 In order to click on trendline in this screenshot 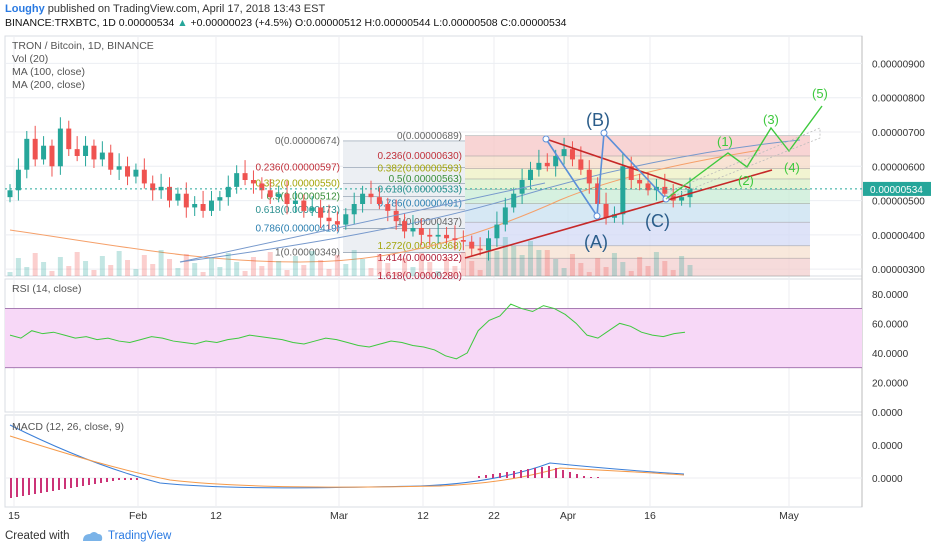, I will do `click(362, 222)`.